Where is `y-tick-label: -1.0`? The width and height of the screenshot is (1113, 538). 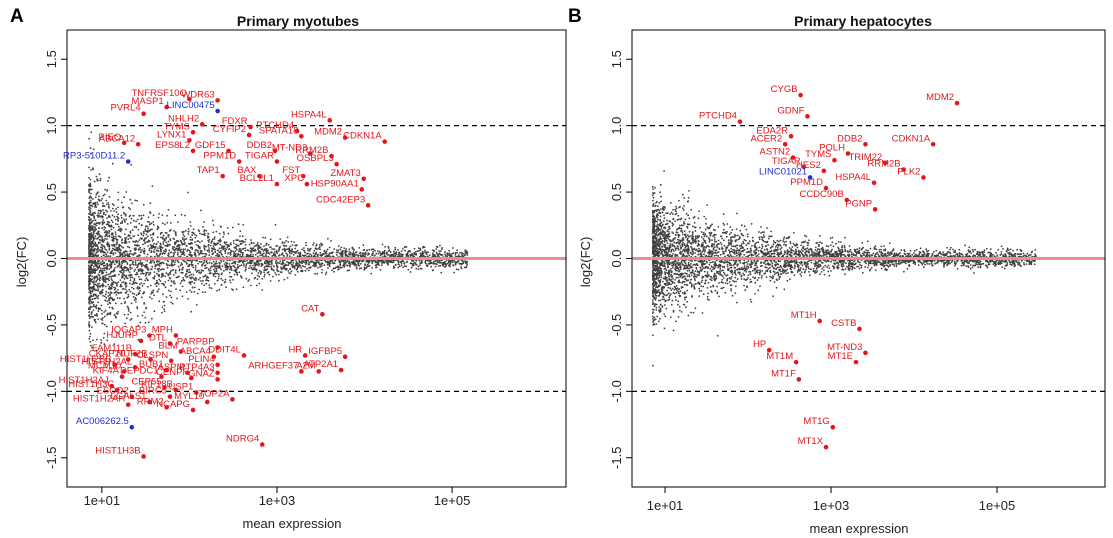 y-tick-label: -1.0 is located at coordinates (616, 391).